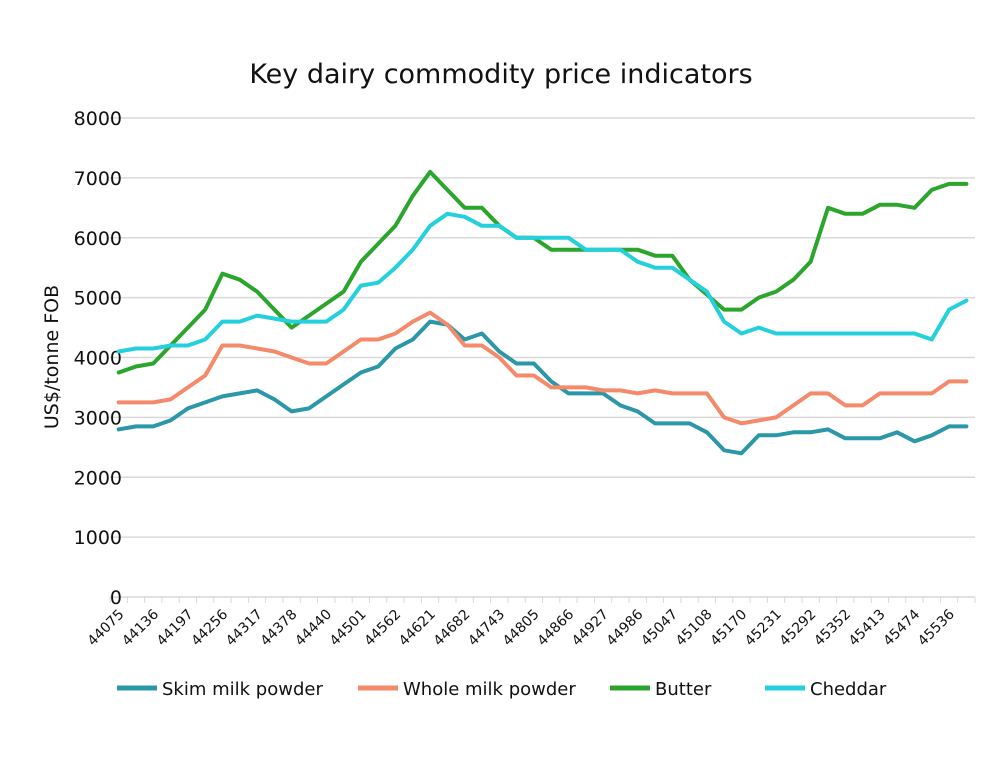 The height and width of the screenshot is (760, 1003). I want to click on legend-label: Skim milk powder, so click(242, 689).